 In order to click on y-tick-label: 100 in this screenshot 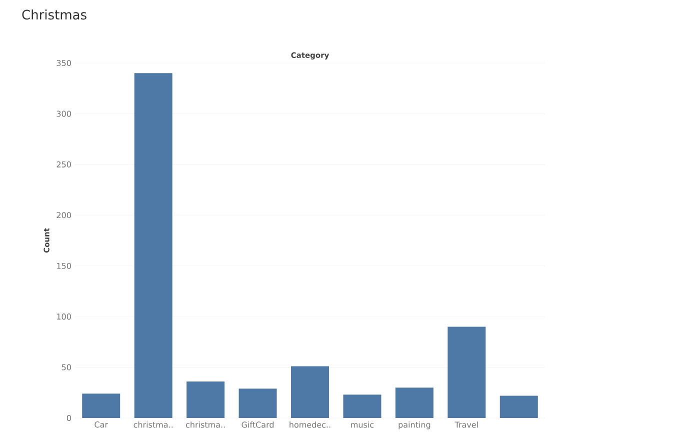, I will do `click(64, 317)`.